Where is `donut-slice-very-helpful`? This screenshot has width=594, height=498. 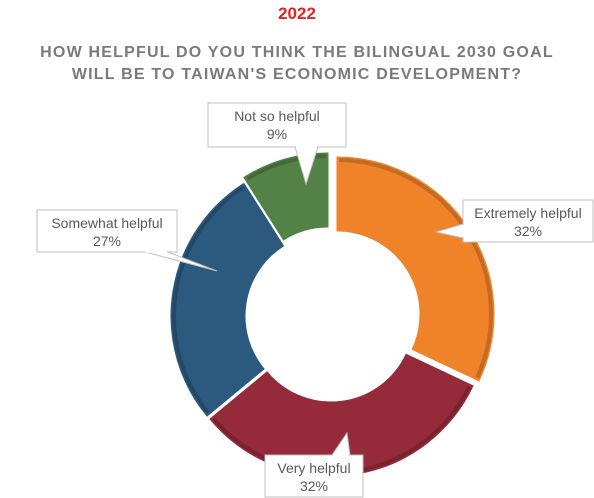
donut-slice-very-helpful is located at coordinates (341, 415).